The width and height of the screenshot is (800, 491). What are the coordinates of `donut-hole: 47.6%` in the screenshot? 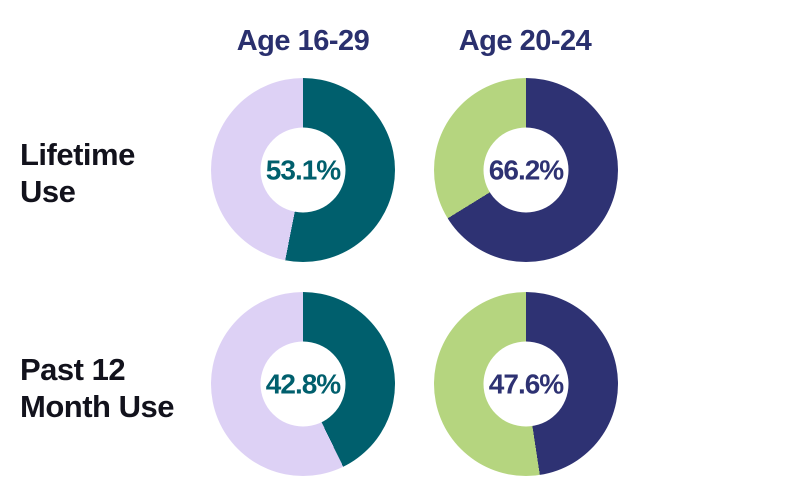 It's located at (526, 384).